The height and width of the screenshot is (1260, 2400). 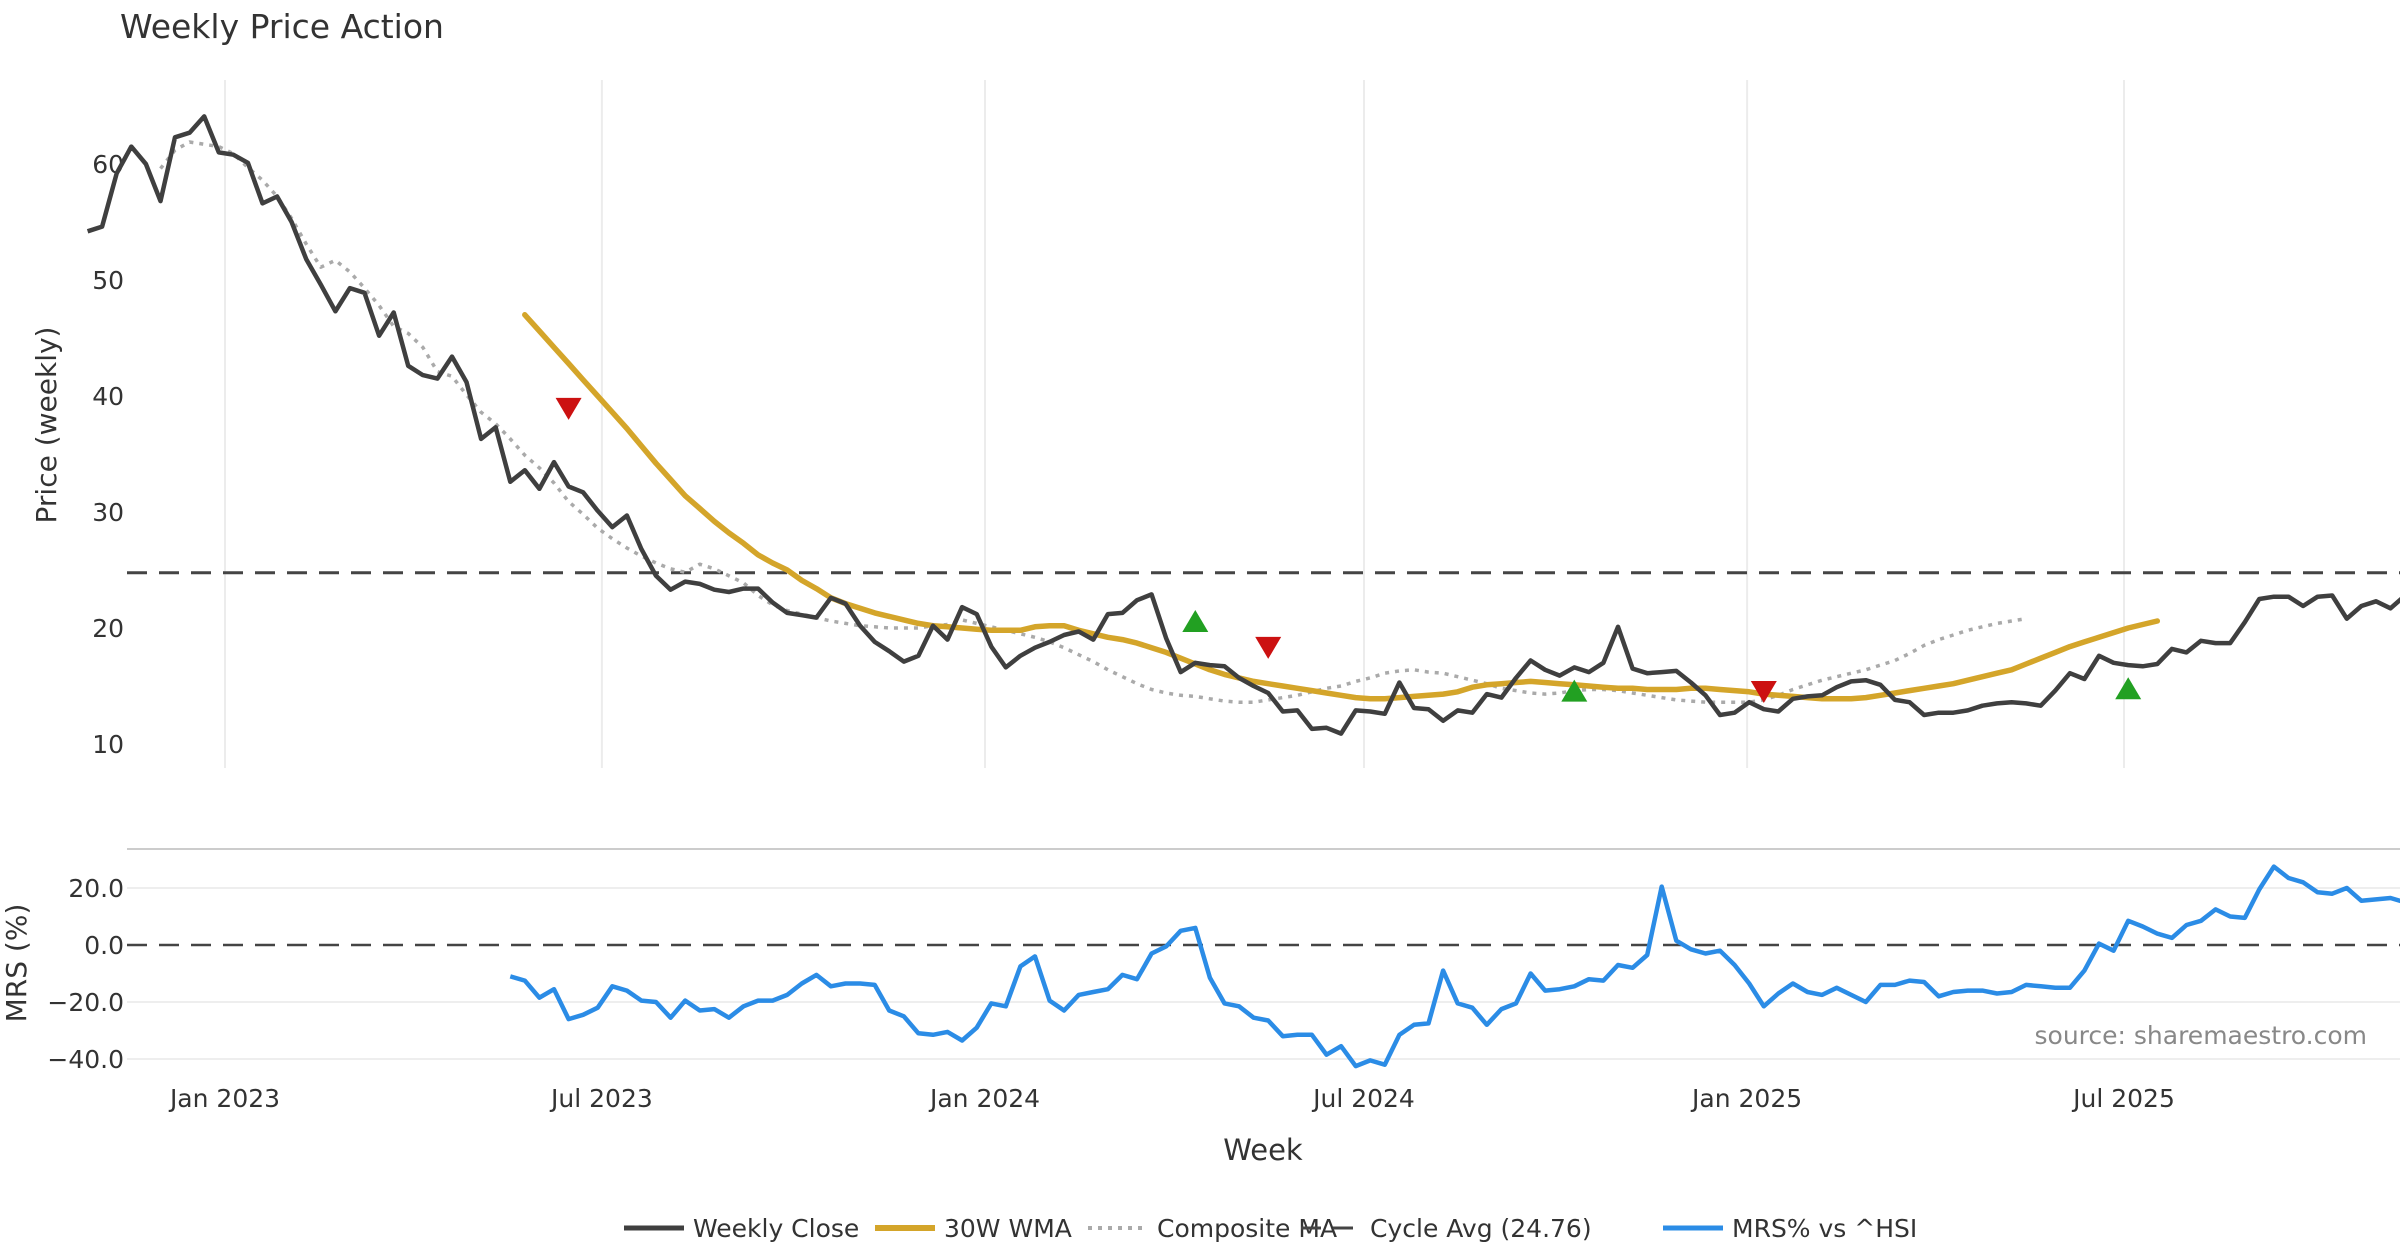 What do you see at coordinates (601, 1098) in the screenshot?
I see `x-tick-label: Jul 2023` at bounding box center [601, 1098].